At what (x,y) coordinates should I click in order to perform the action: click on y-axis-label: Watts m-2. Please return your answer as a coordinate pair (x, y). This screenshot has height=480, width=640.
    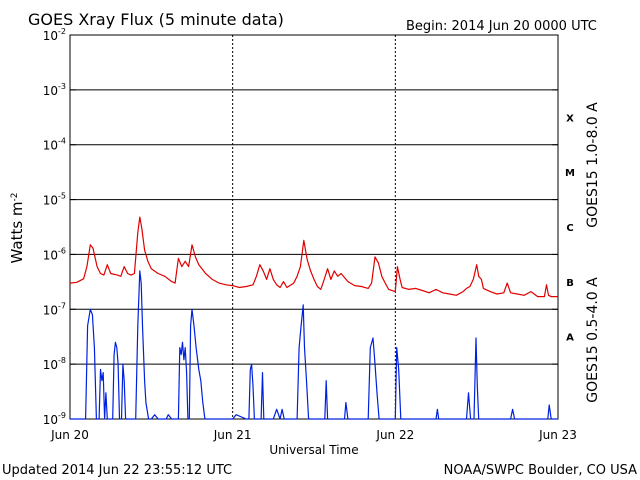
    Looking at the image, I should click on (17, 227).